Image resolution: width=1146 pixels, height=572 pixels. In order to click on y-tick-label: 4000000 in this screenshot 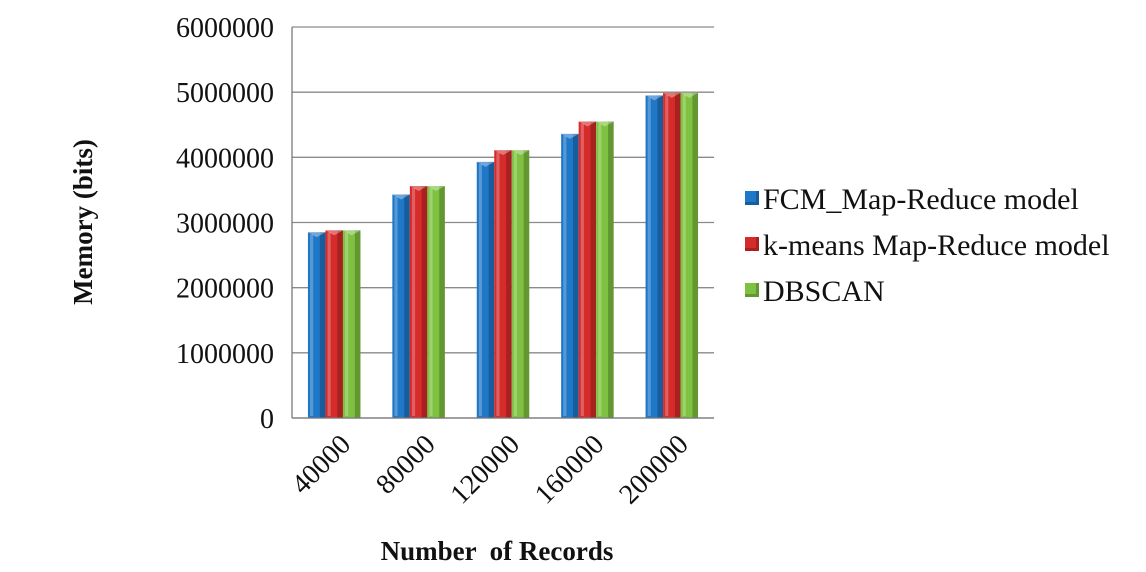, I will do `click(225, 158)`.